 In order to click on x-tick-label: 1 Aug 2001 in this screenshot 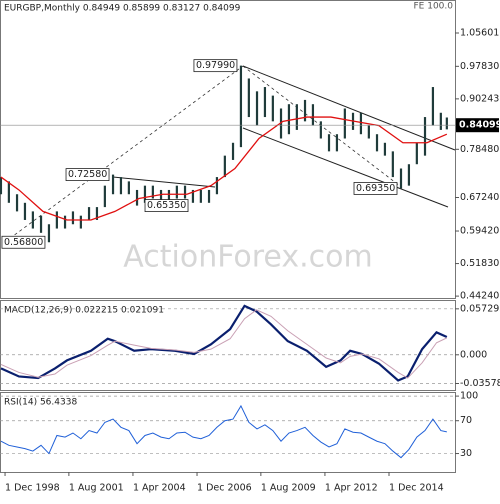, I will do `click(96, 488)`.